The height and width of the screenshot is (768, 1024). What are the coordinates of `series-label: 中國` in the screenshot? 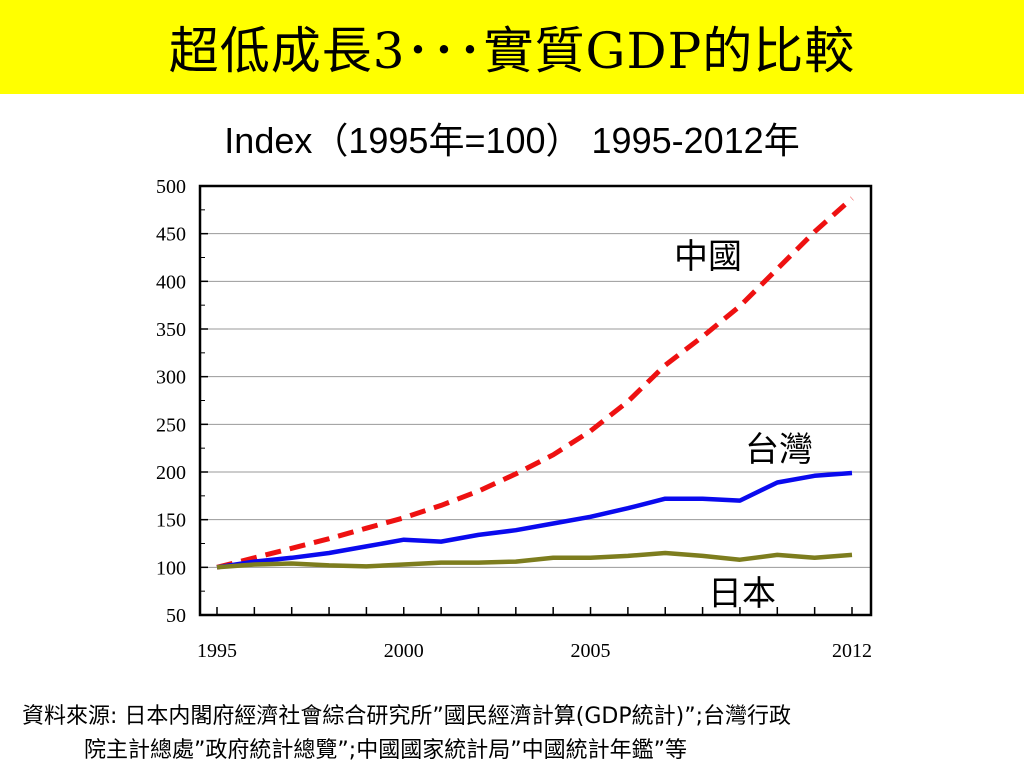 It's located at (708, 257).